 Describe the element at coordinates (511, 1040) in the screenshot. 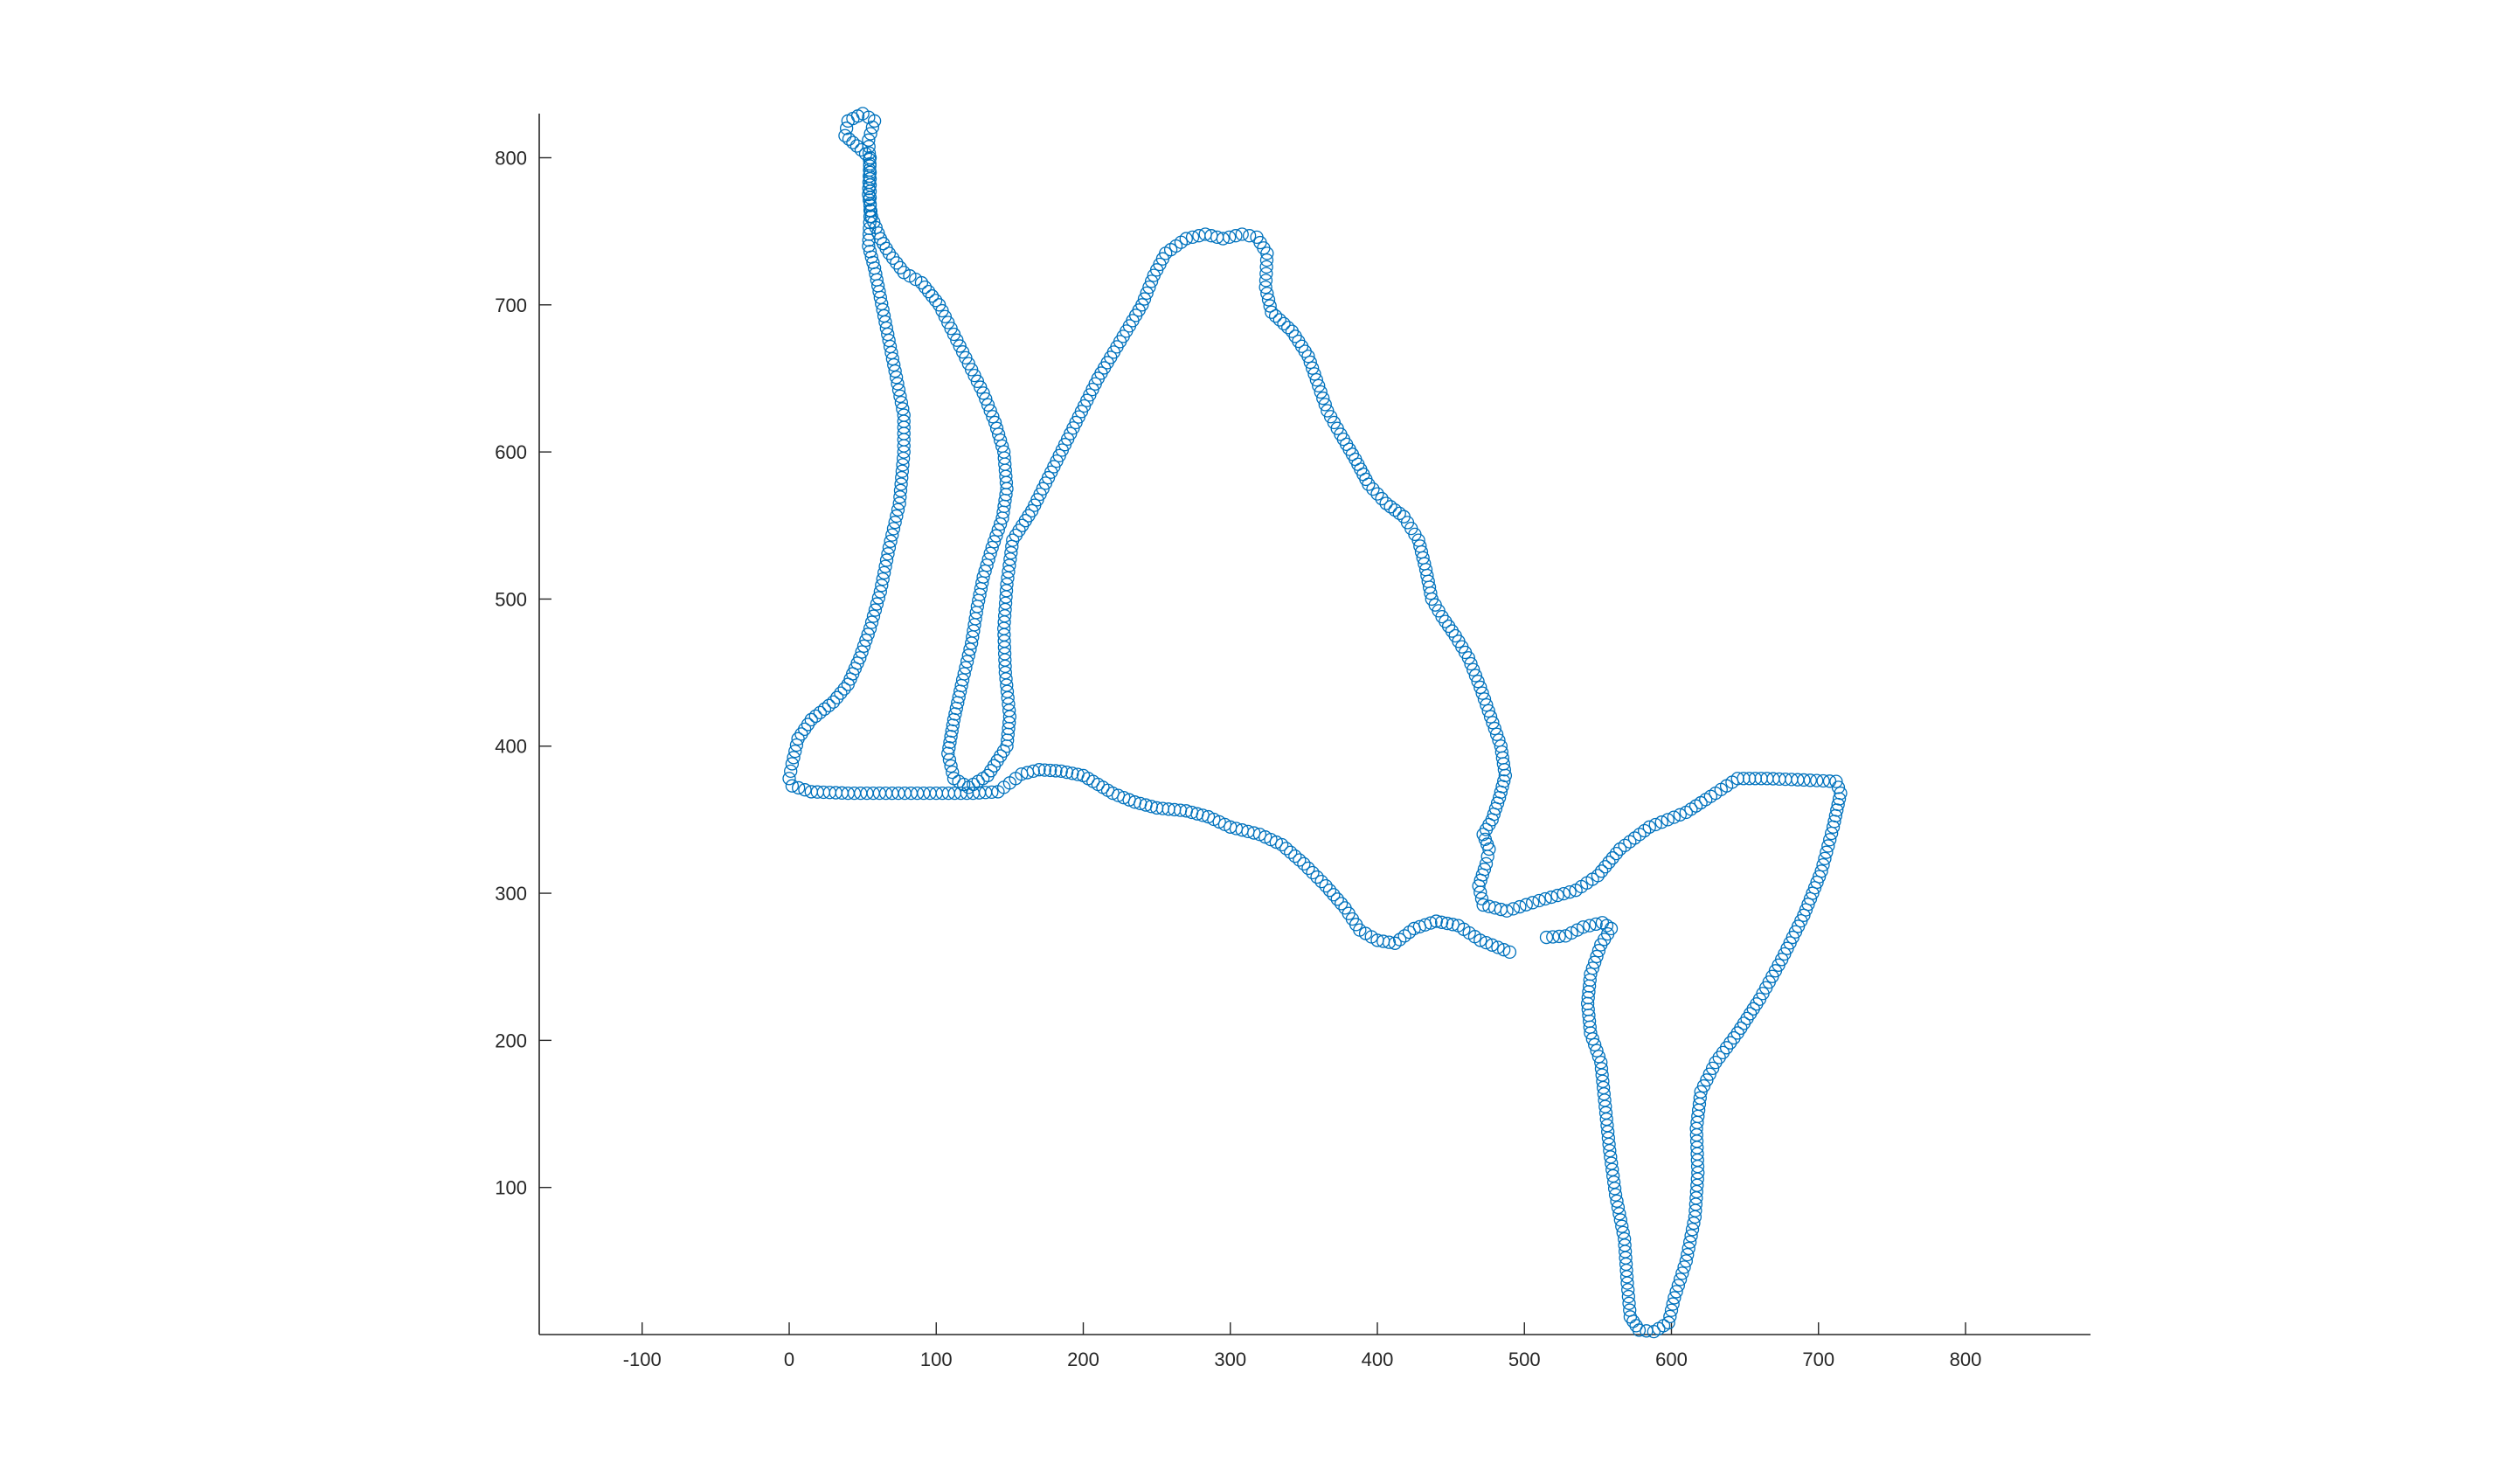

I see `y-tick-label: 200` at that location.